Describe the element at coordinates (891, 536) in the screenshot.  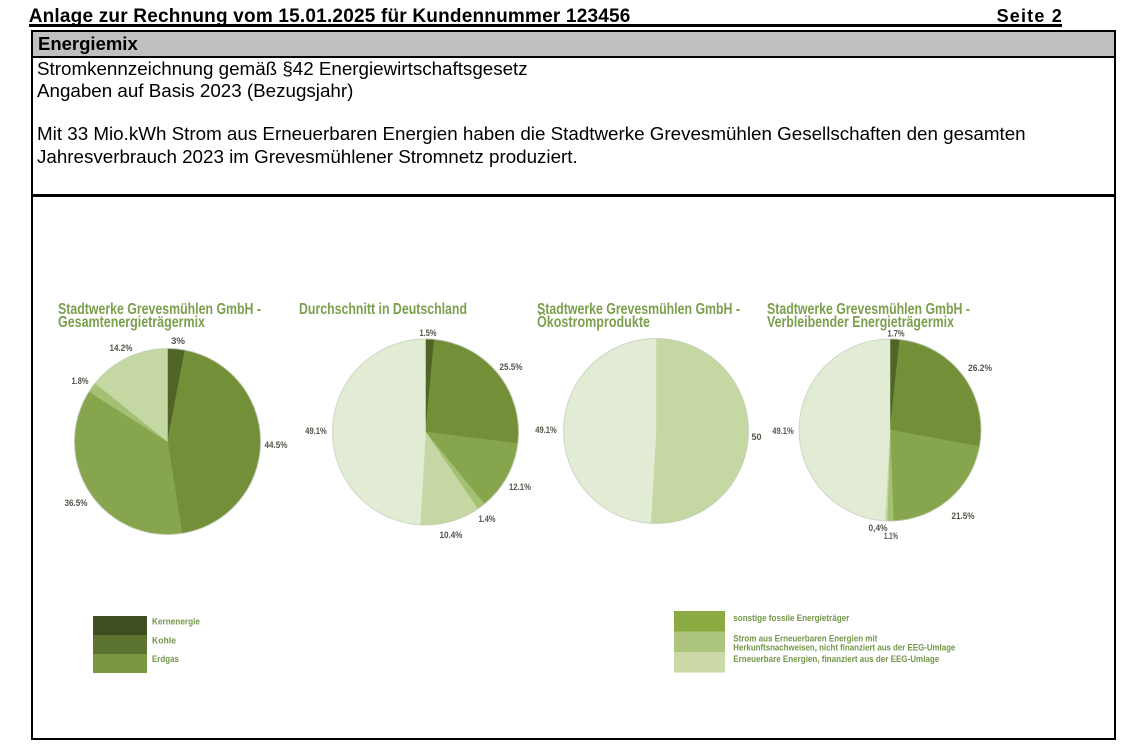
I see `svg-text: 1.1%` at that location.